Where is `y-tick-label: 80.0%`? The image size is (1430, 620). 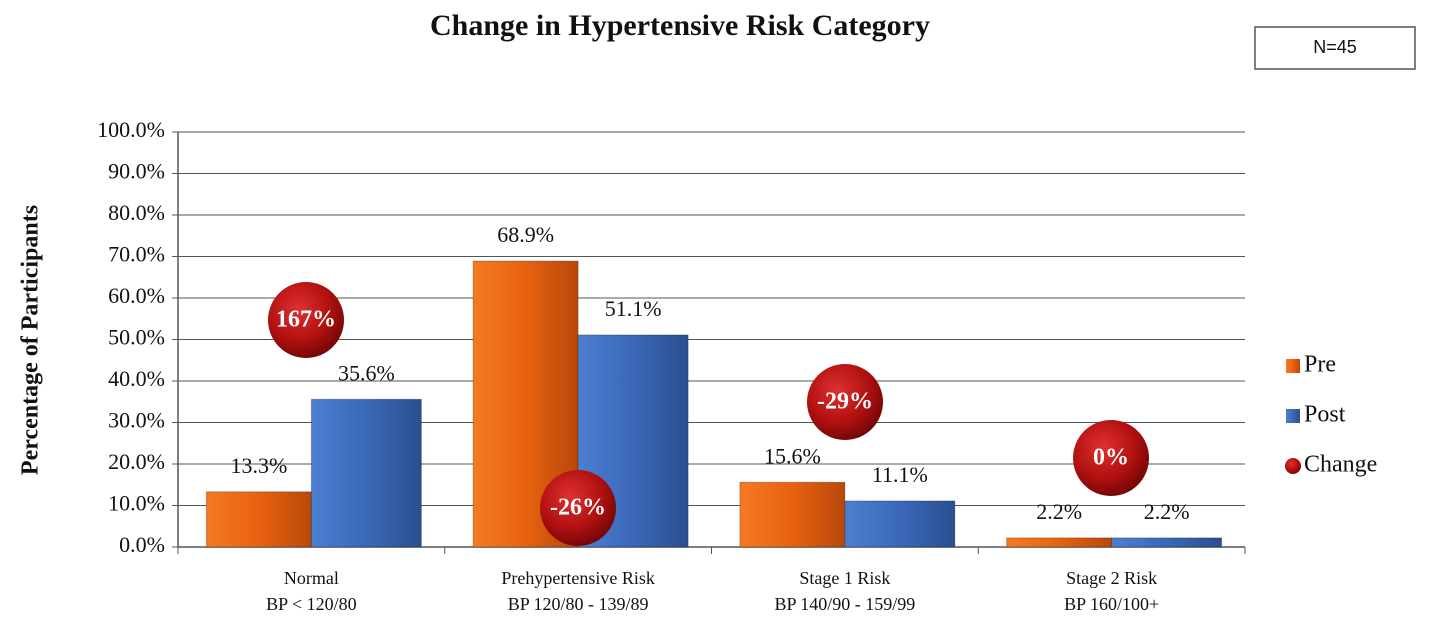
y-tick-label: 80.0% is located at coordinates (136, 212).